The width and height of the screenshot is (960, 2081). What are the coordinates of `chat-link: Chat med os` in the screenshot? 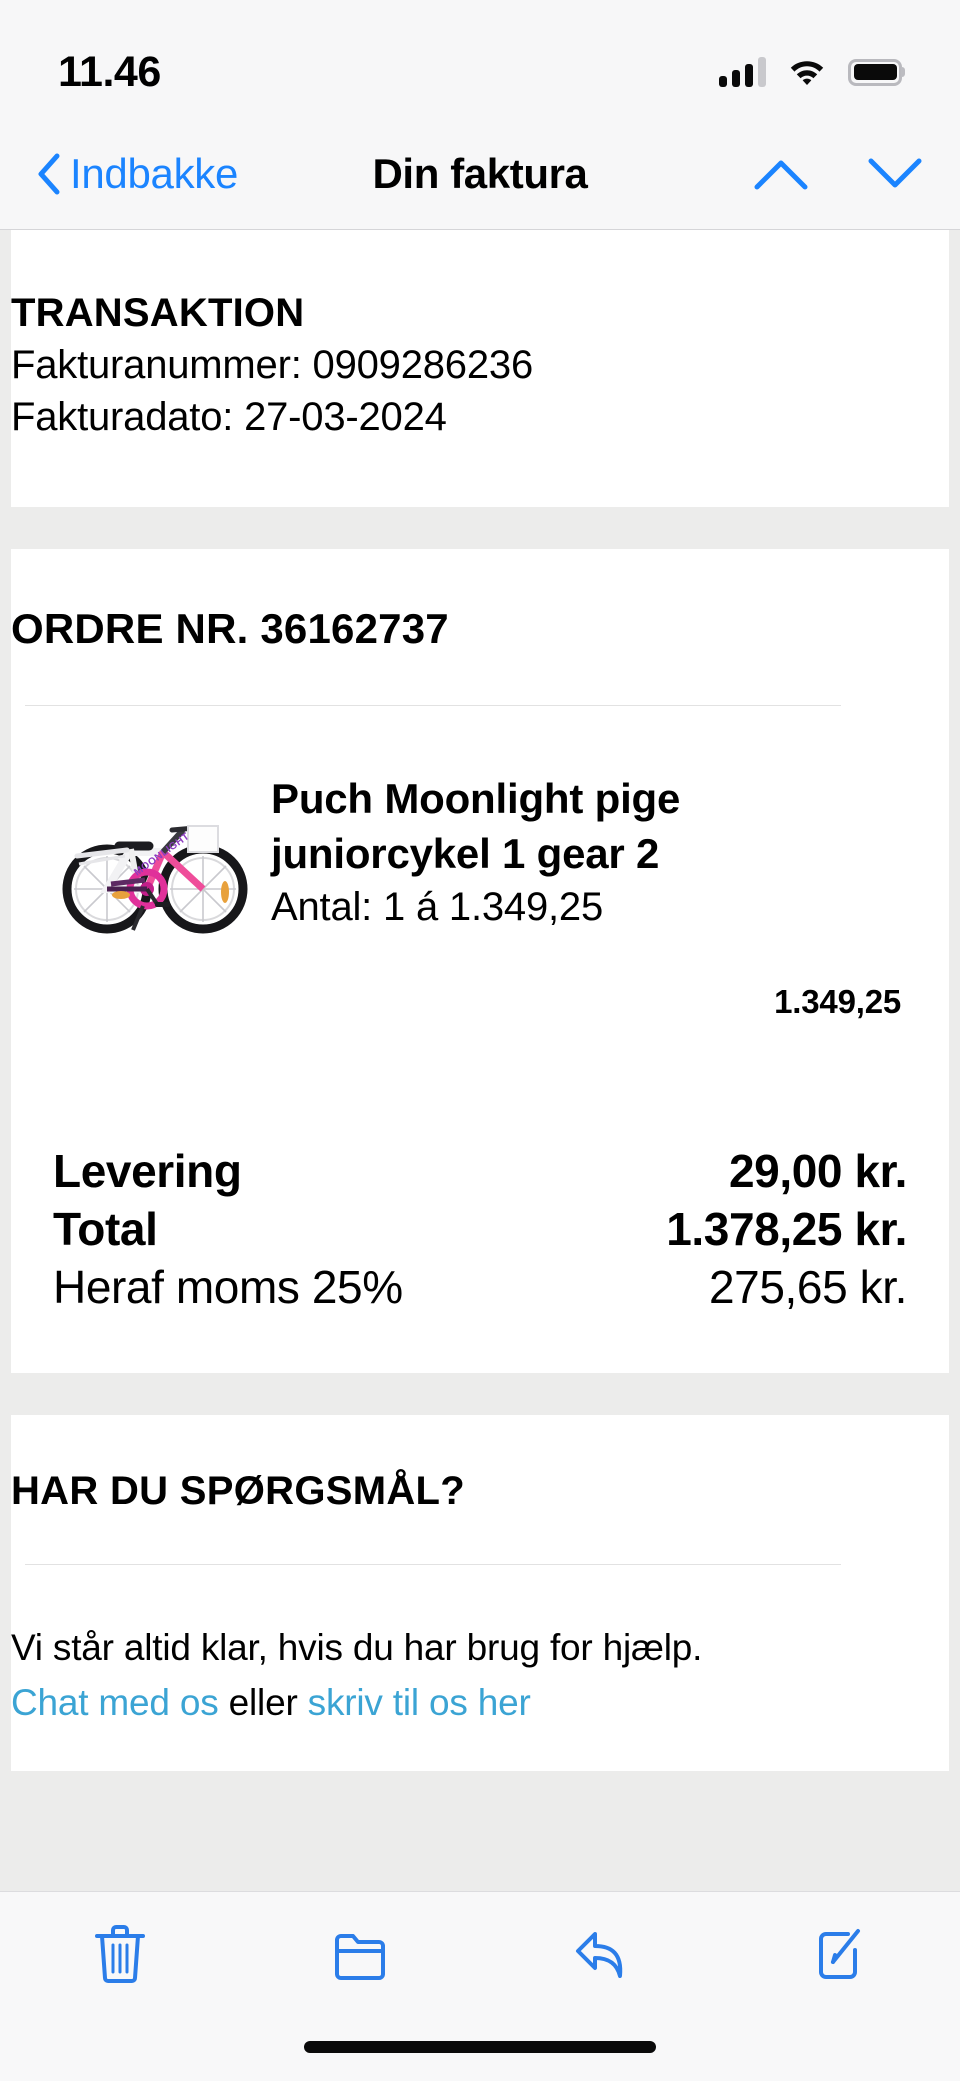 It's located at (115, 1702).